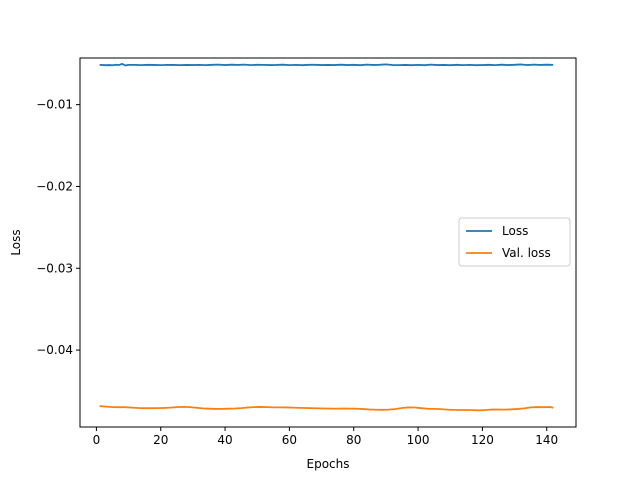 The image size is (640, 480). Describe the element at coordinates (54, 186) in the screenshot. I see `y-tick-label: −0.02` at that location.